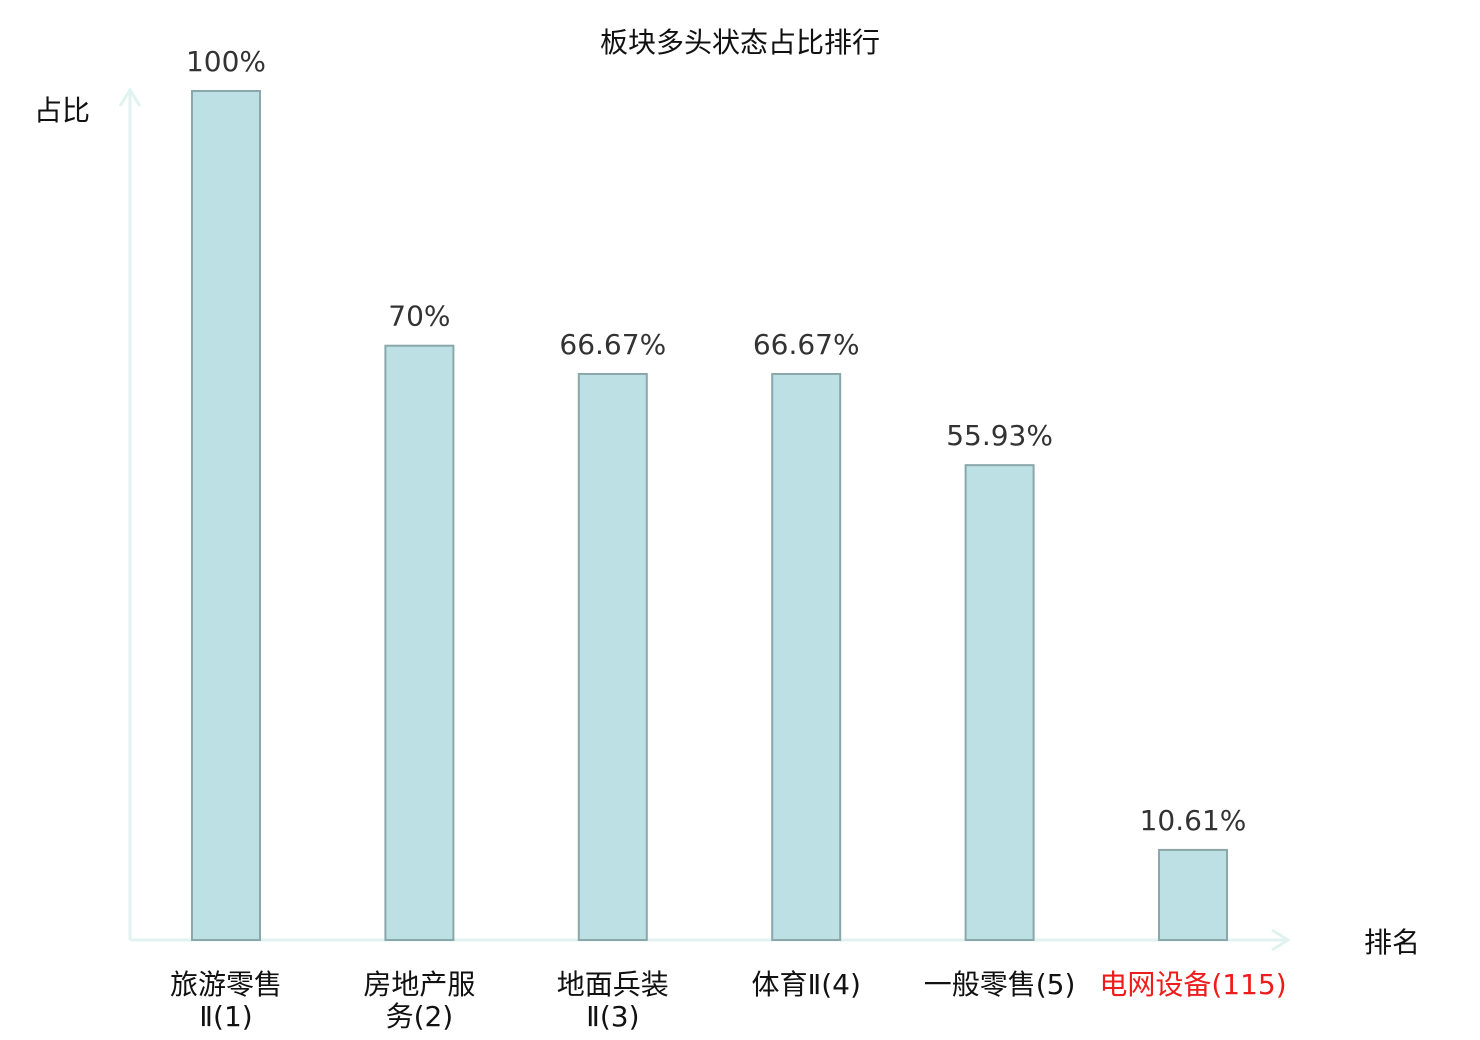 The height and width of the screenshot is (1040, 1480). What do you see at coordinates (226, 61) in the screenshot?
I see `value-label-1: 100%` at bounding box center [226, 61].